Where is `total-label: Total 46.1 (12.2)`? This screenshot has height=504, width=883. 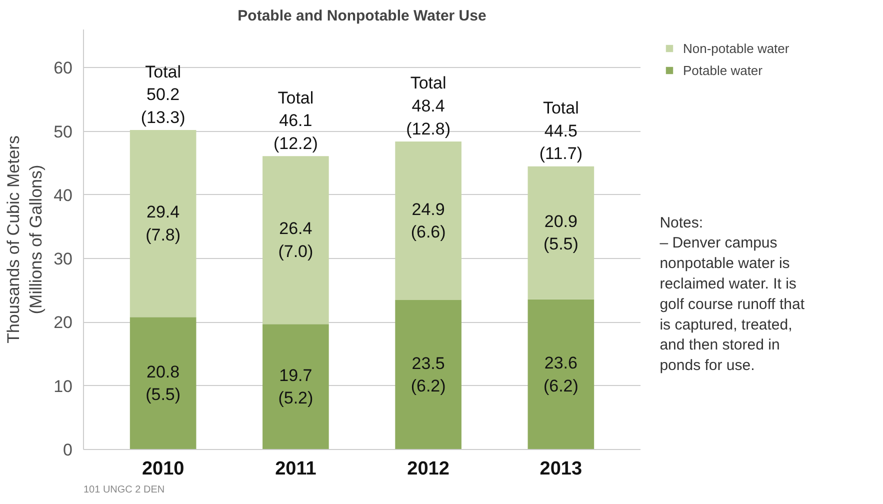 total-label: Total 46.1 (12.2) is located at coordinates (295, 120).